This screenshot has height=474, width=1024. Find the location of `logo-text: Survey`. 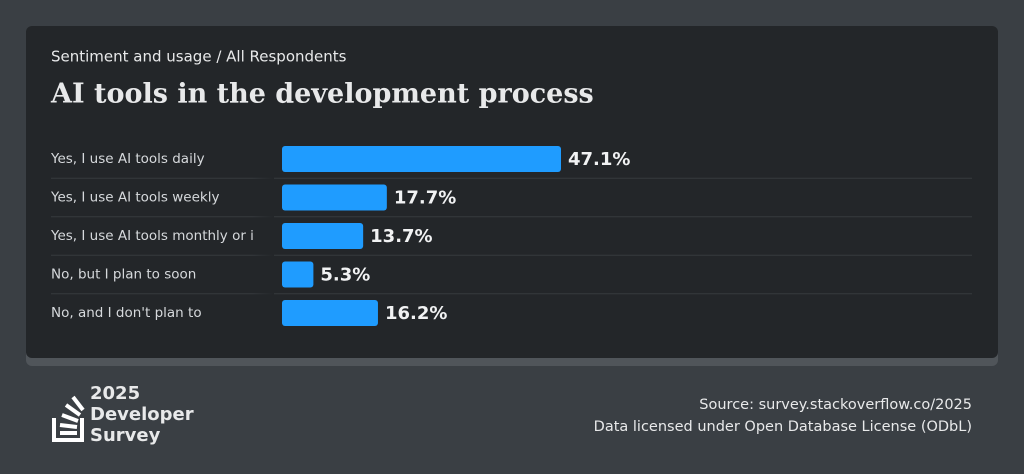

logo-text: Survey is located at coordinates (125, 435).